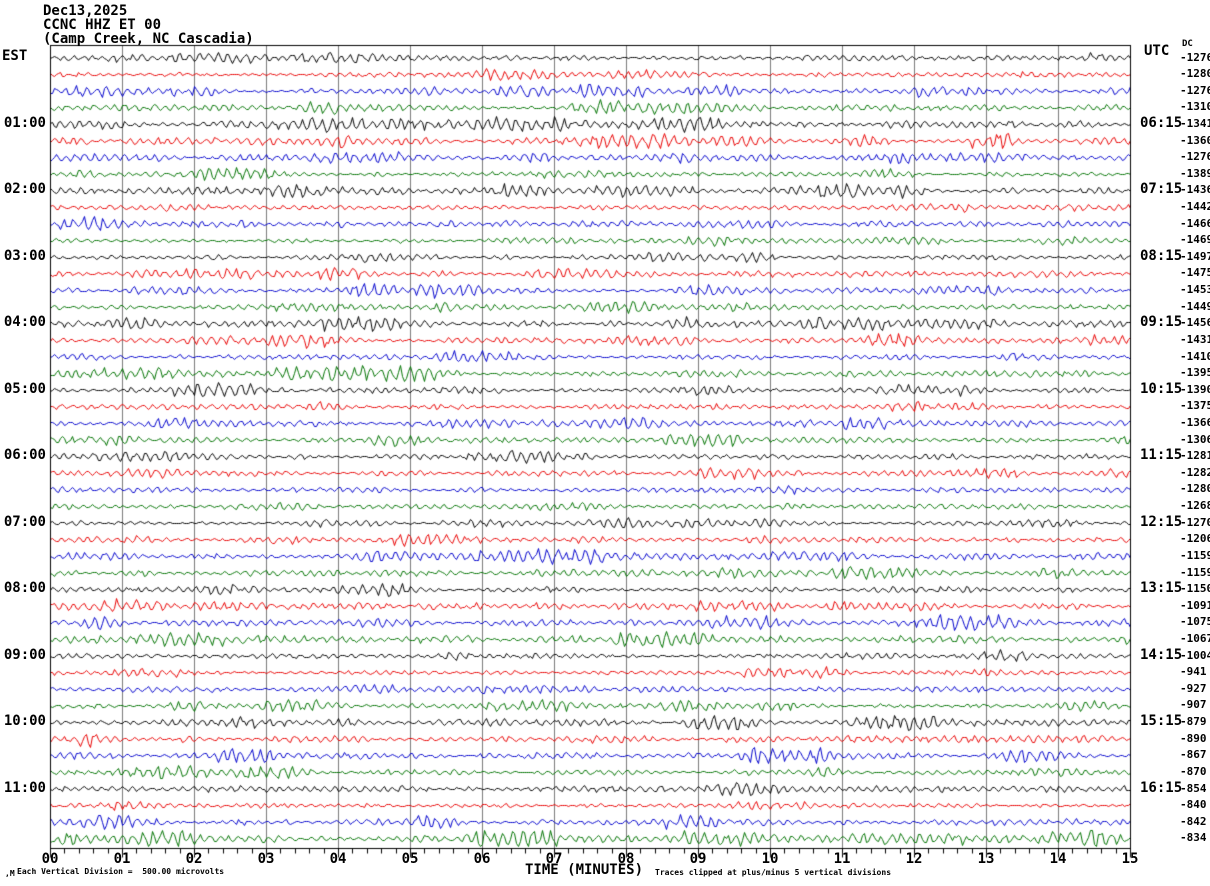  I want to click on x-axis-title: TIME (MINUTES), so click(584, 870).